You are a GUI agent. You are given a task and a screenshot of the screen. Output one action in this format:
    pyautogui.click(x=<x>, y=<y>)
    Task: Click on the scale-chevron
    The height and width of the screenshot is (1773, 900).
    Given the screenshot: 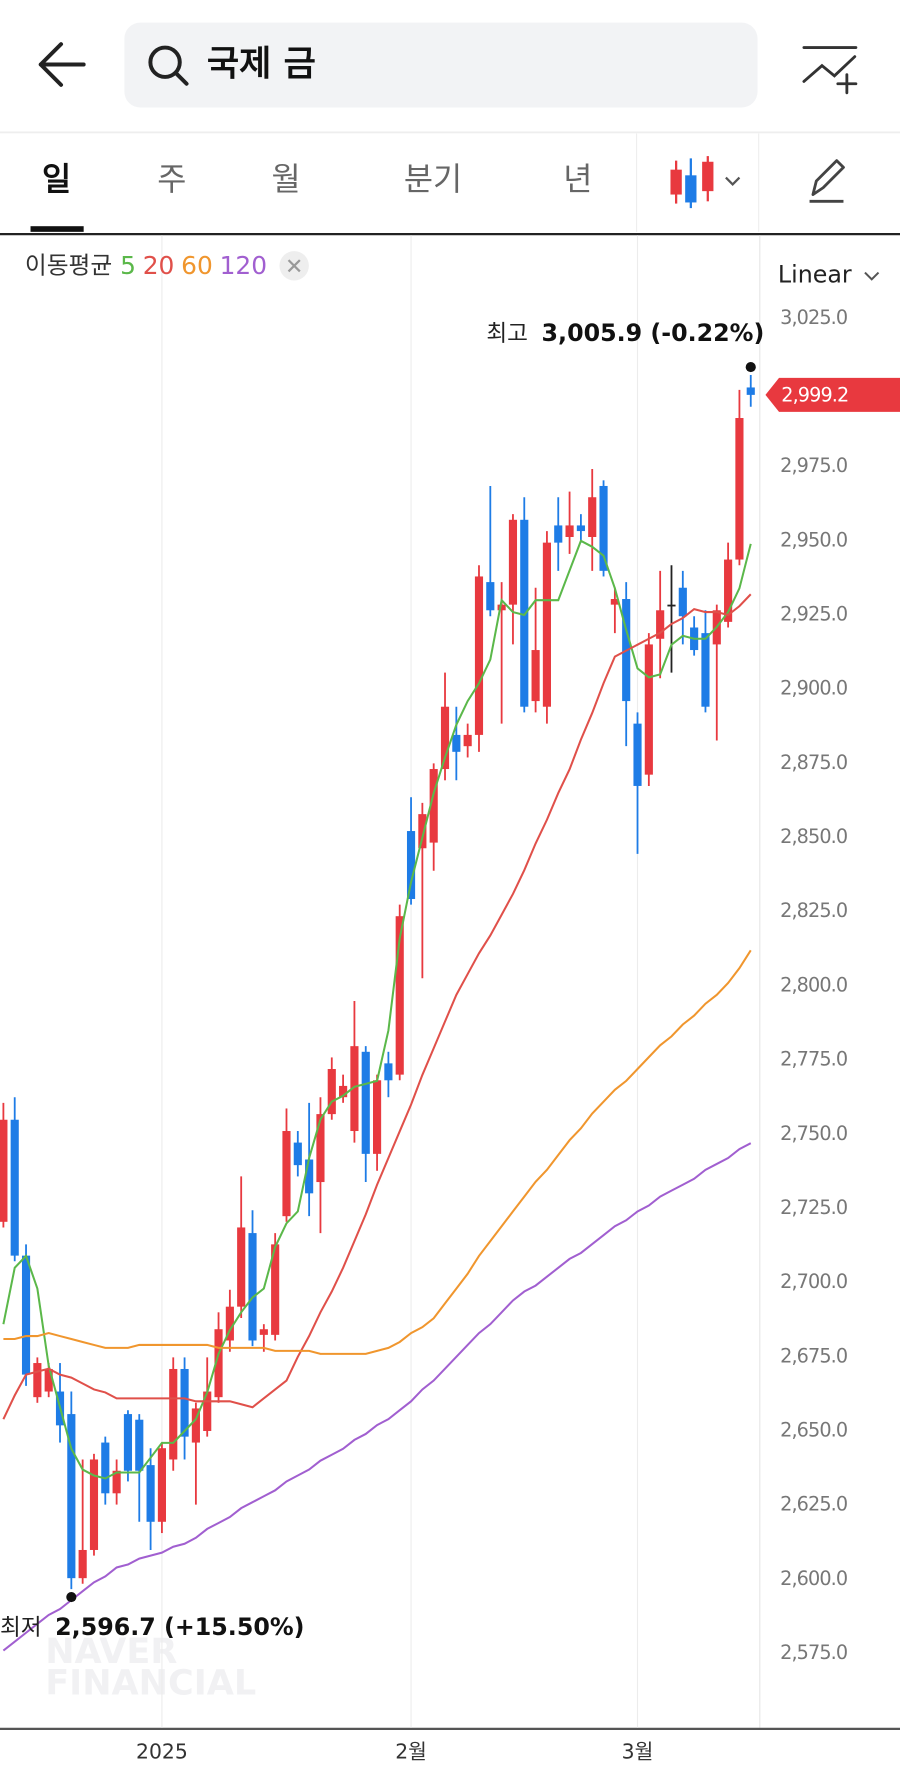 What is the action you would take?
    pyautogui.click(x=872, y=276)
    